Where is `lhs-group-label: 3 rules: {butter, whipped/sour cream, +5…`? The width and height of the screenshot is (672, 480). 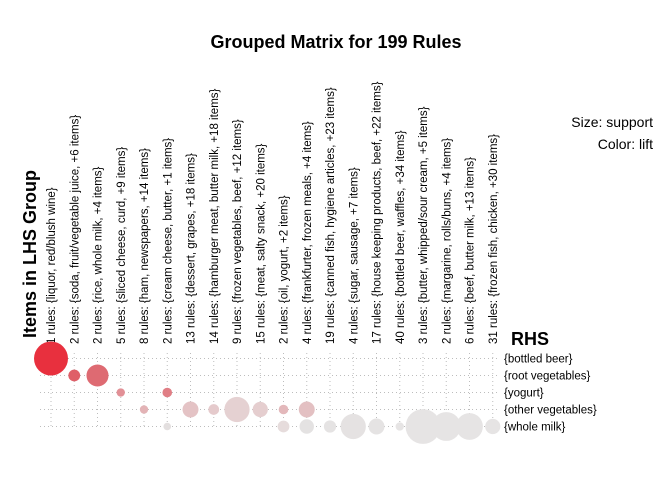 lhs-group-label: 3 rules: {butter, whipped/sour cream, +5… is located at coordinates (424, 225).